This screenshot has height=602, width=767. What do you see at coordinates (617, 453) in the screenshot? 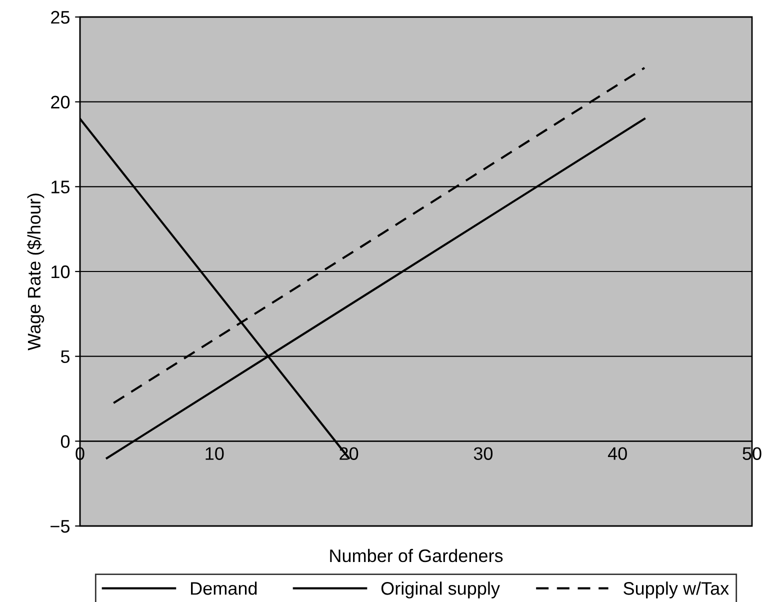
I see `x-tick-label: 40` at bounding box center [617, 453].